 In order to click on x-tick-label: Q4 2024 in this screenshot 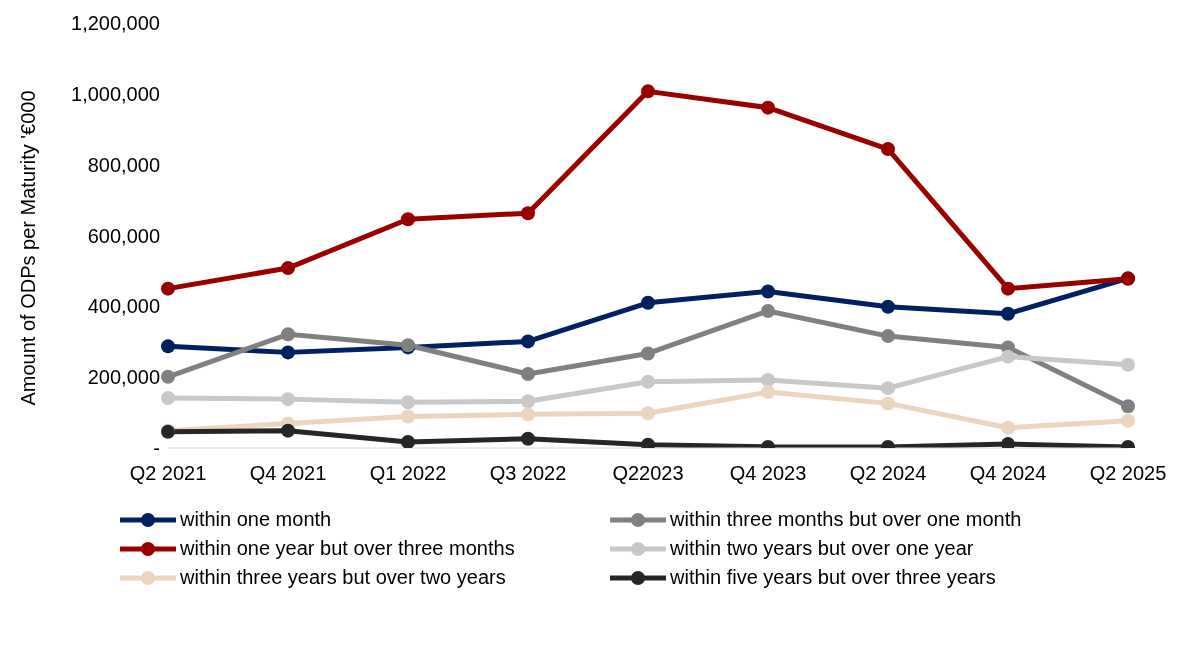, I will do `click(1008, 473)`.